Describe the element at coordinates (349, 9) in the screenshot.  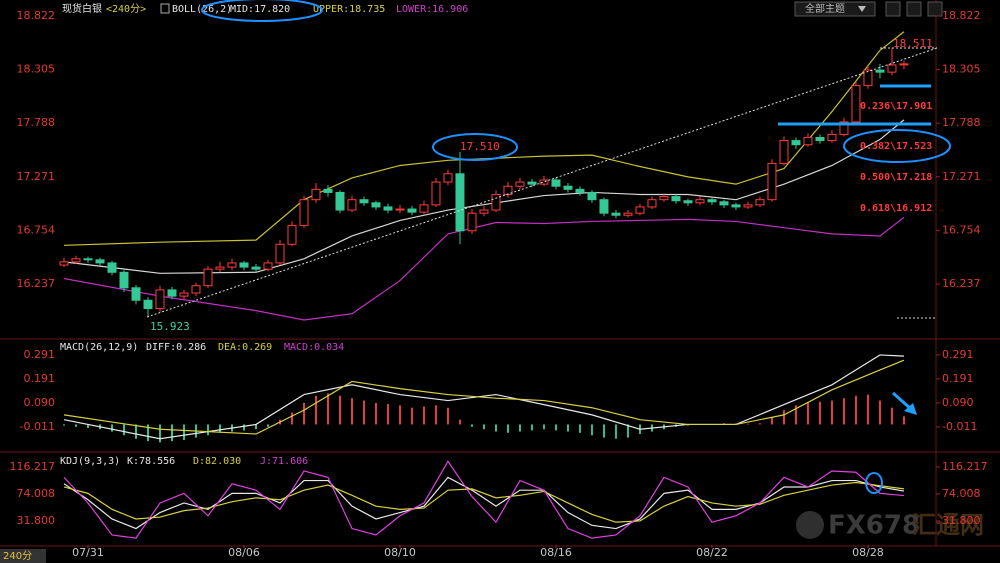
I see `indicator-value: UPPER:18.735` at that location.